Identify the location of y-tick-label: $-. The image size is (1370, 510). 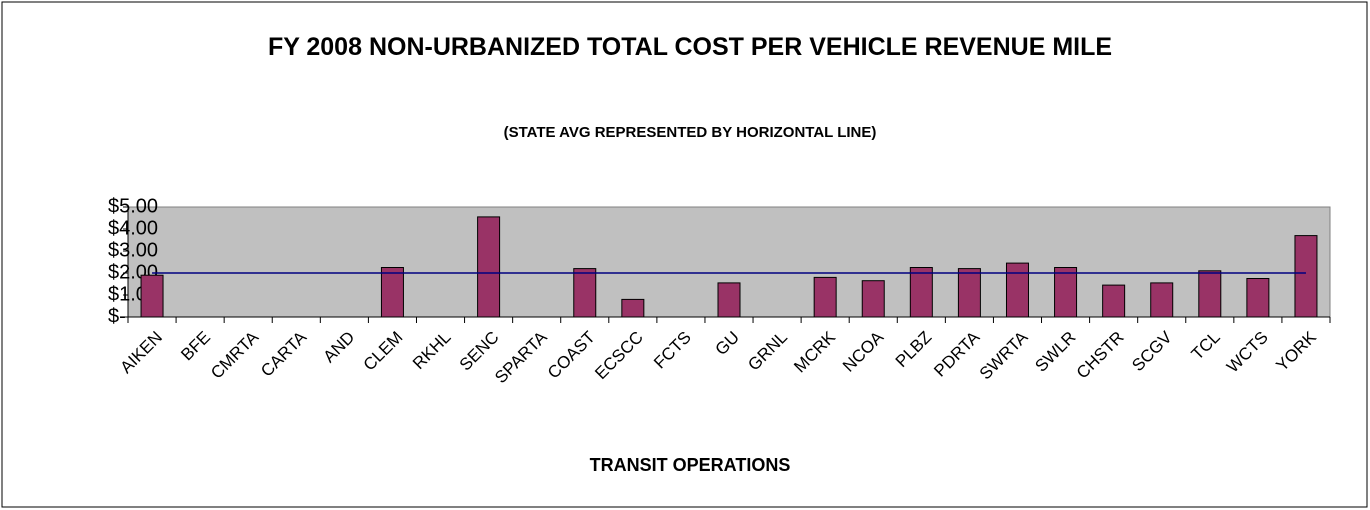
(117, 316).